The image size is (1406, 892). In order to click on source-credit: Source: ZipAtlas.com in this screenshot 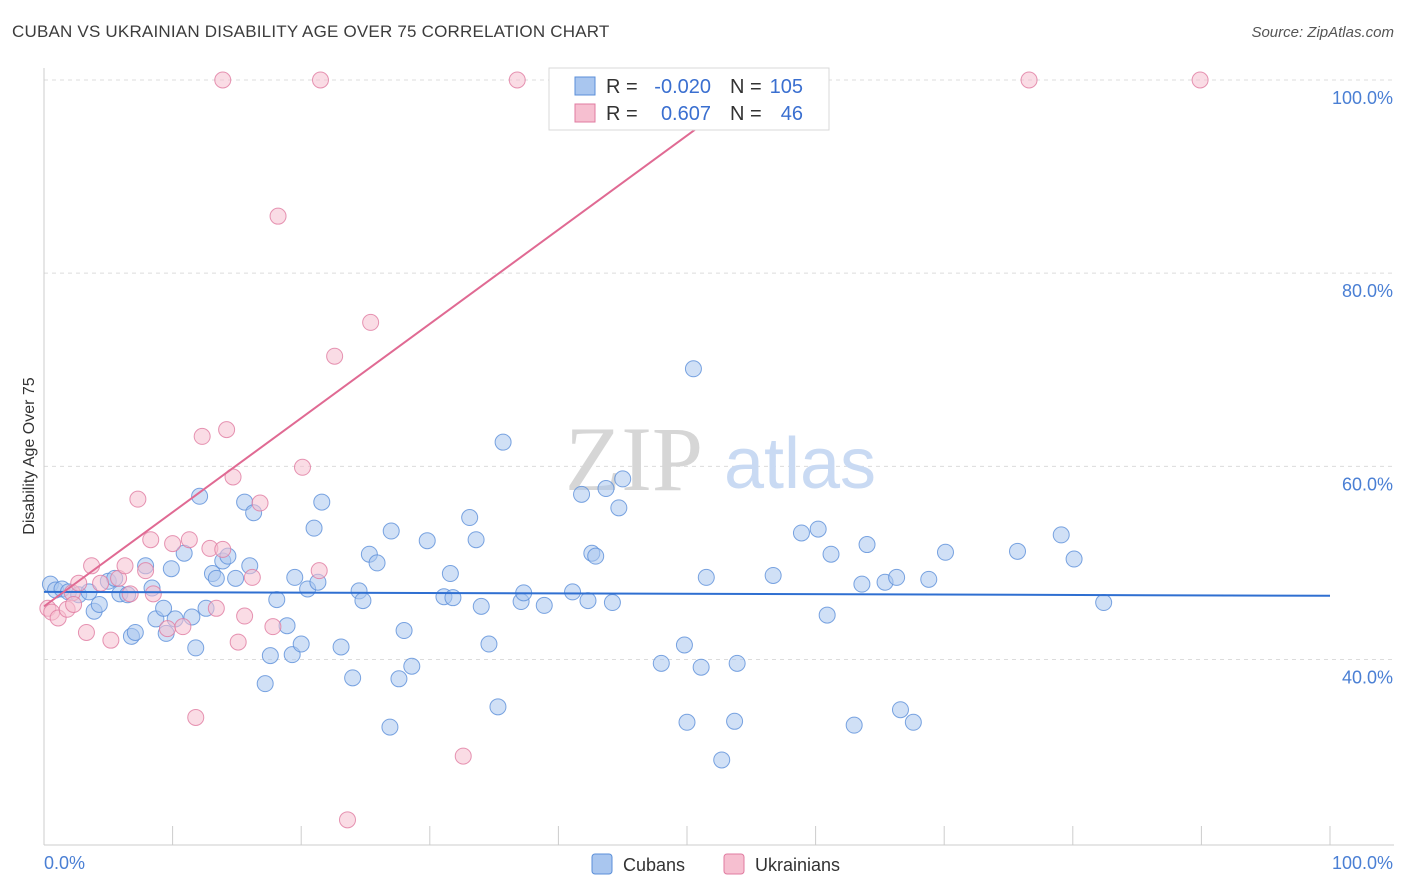, I will do `click(1322, 32)`.